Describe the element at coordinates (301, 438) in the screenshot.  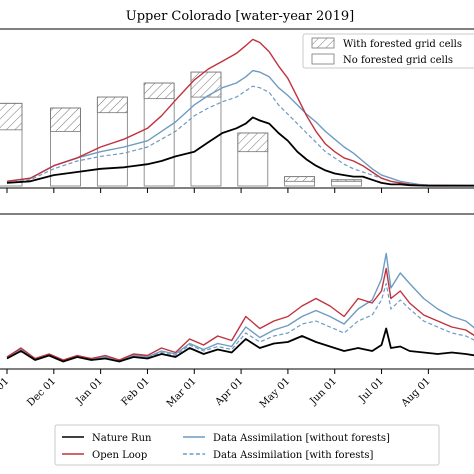
I see `legend-label-da-without: Data Assimilation [without forests]` at that location.